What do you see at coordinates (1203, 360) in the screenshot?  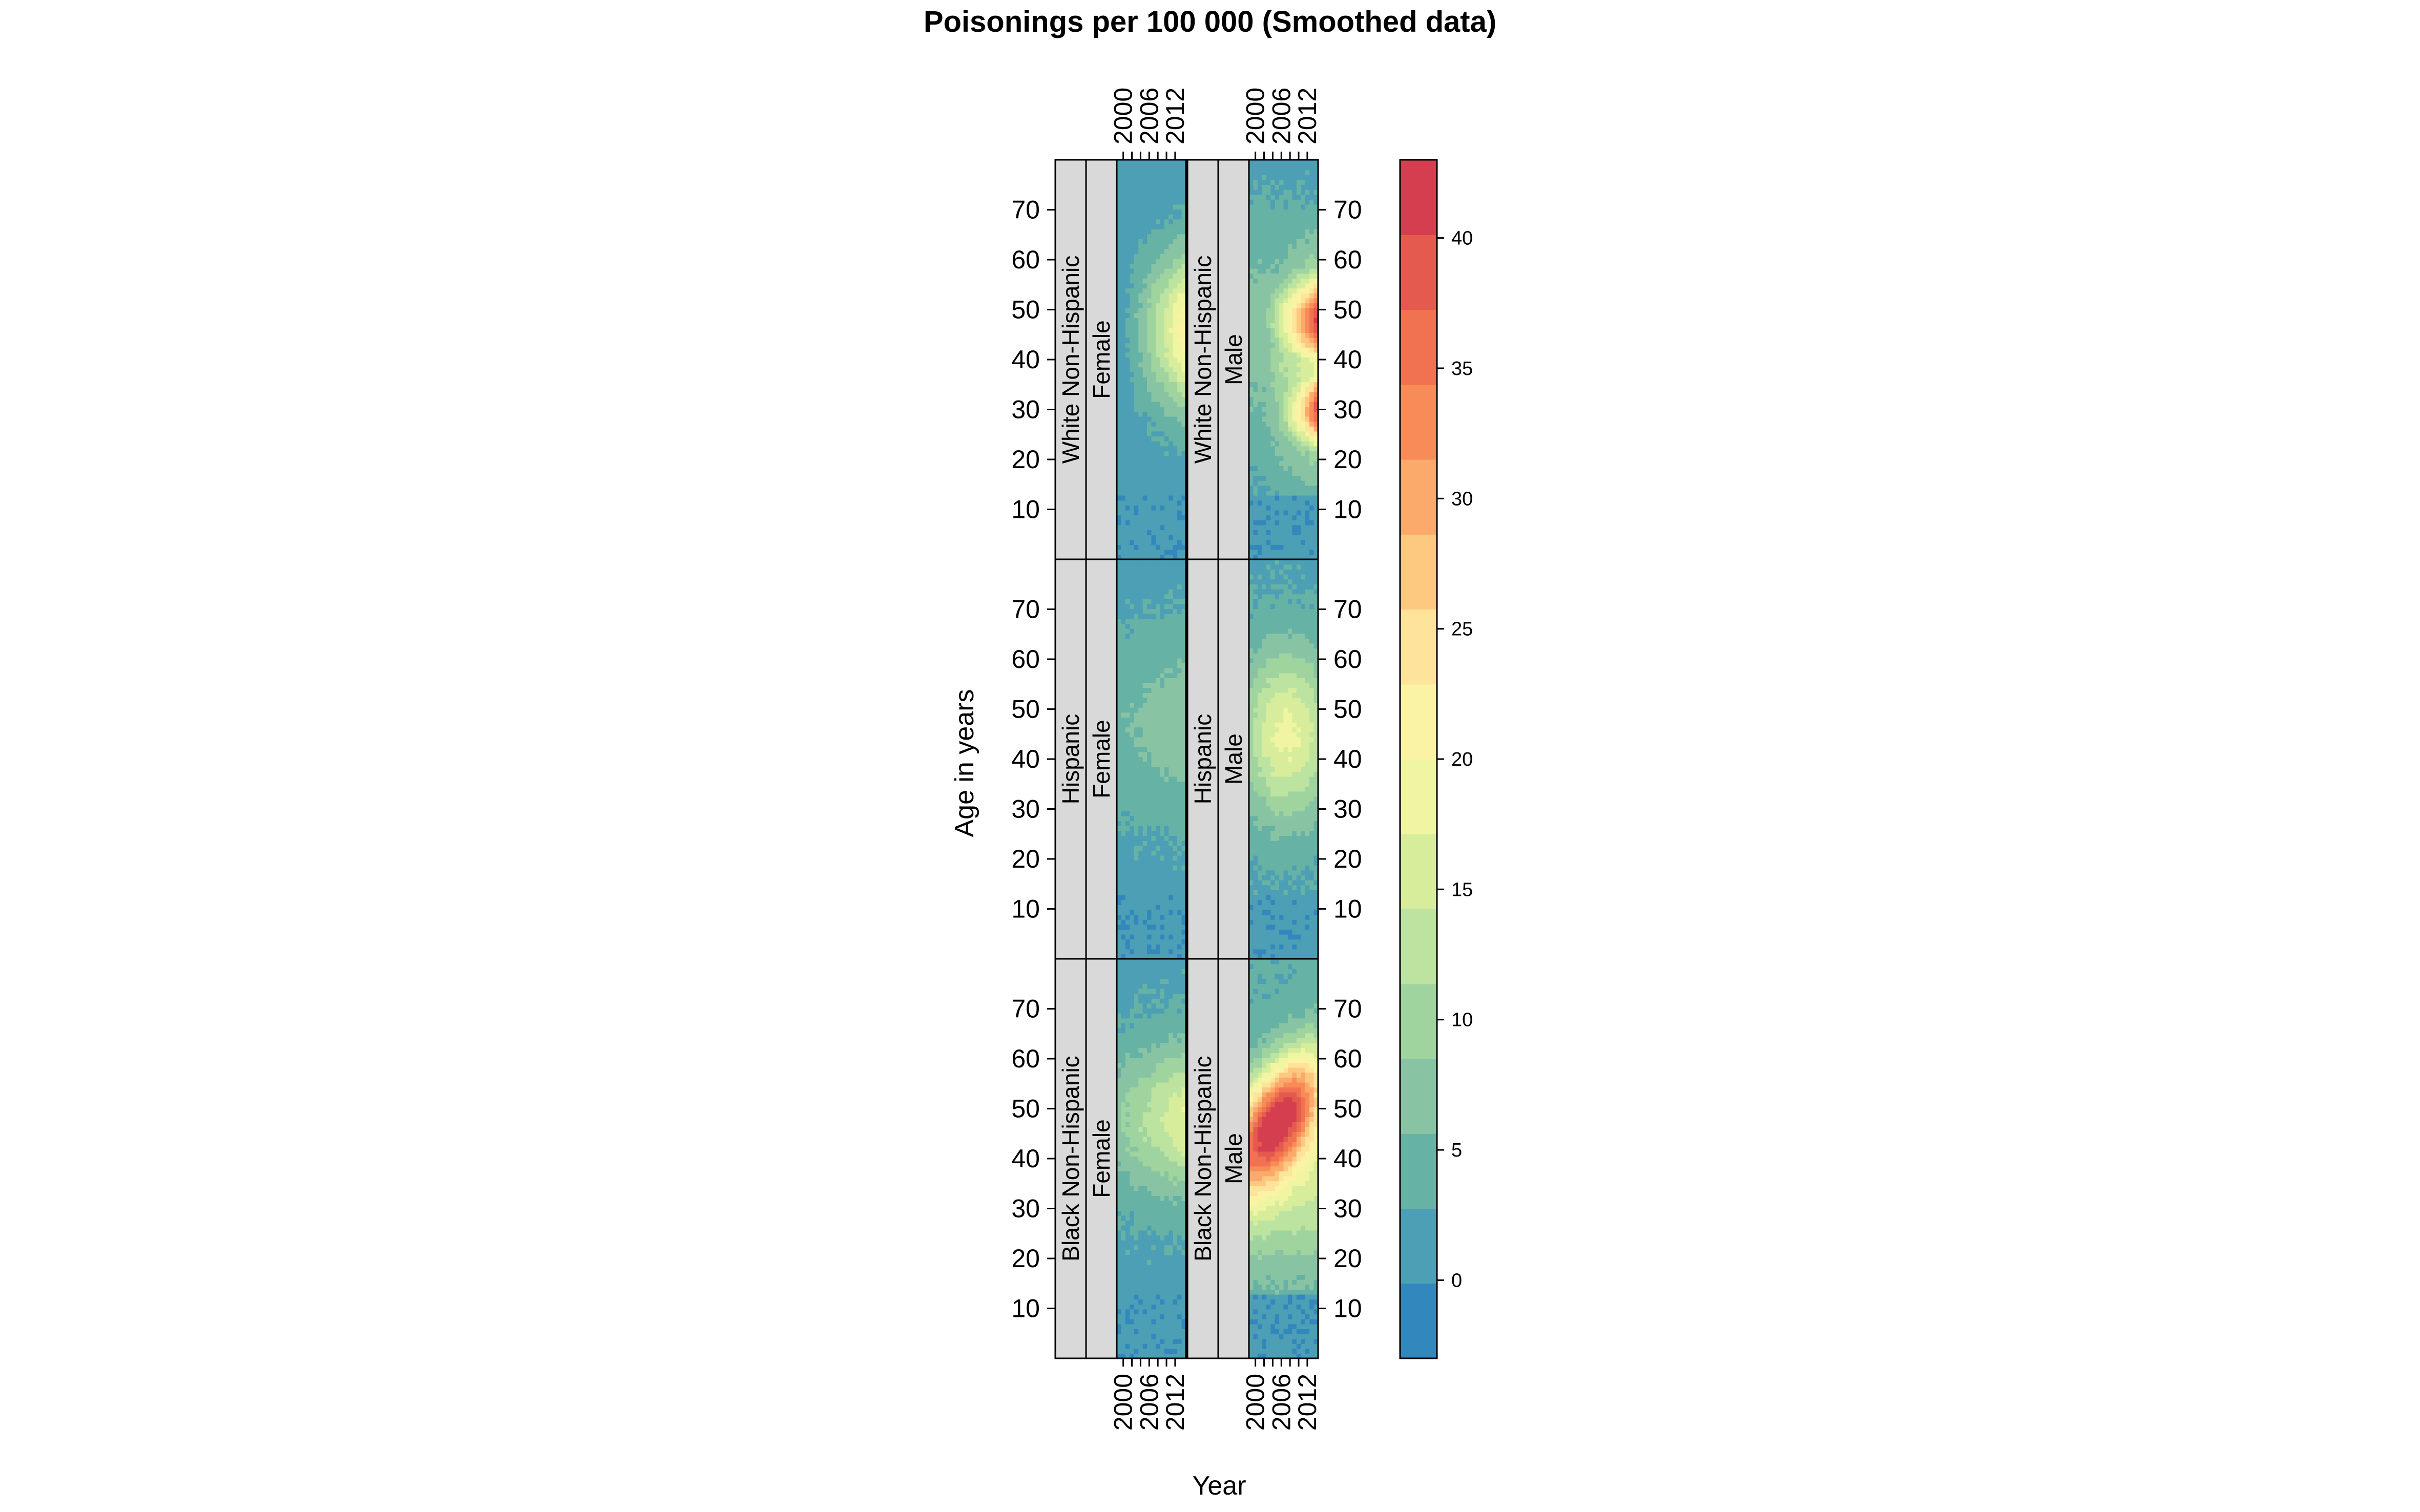 I see `strip-race-label: White Non-Hispanic` at bounding box center [1203, 360].